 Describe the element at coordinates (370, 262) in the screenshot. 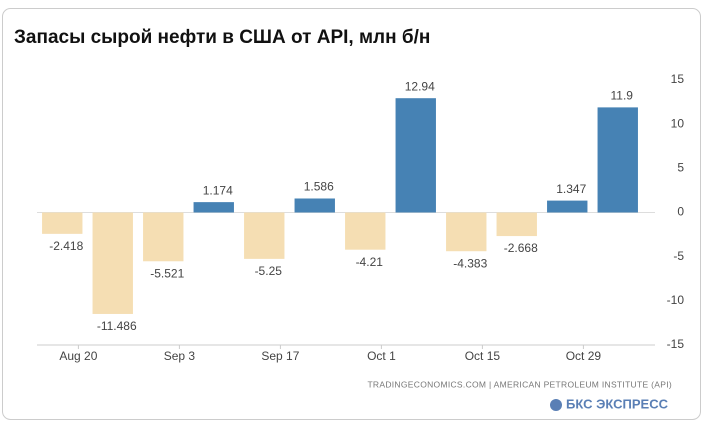

I see `value-label: -4.21` at that location.